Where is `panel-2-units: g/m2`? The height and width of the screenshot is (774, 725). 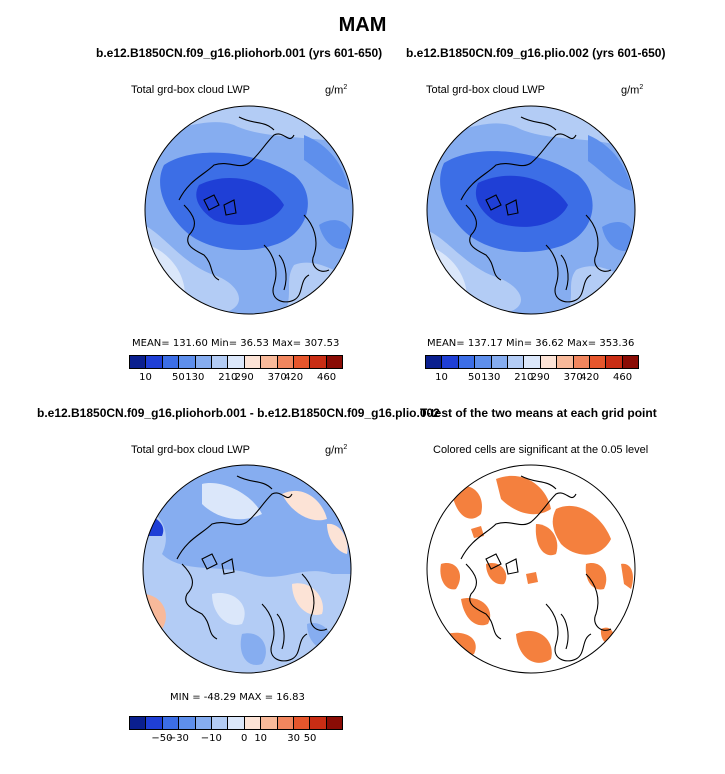 panel-2-units: g/m2 is located at coordinates (632, 90).